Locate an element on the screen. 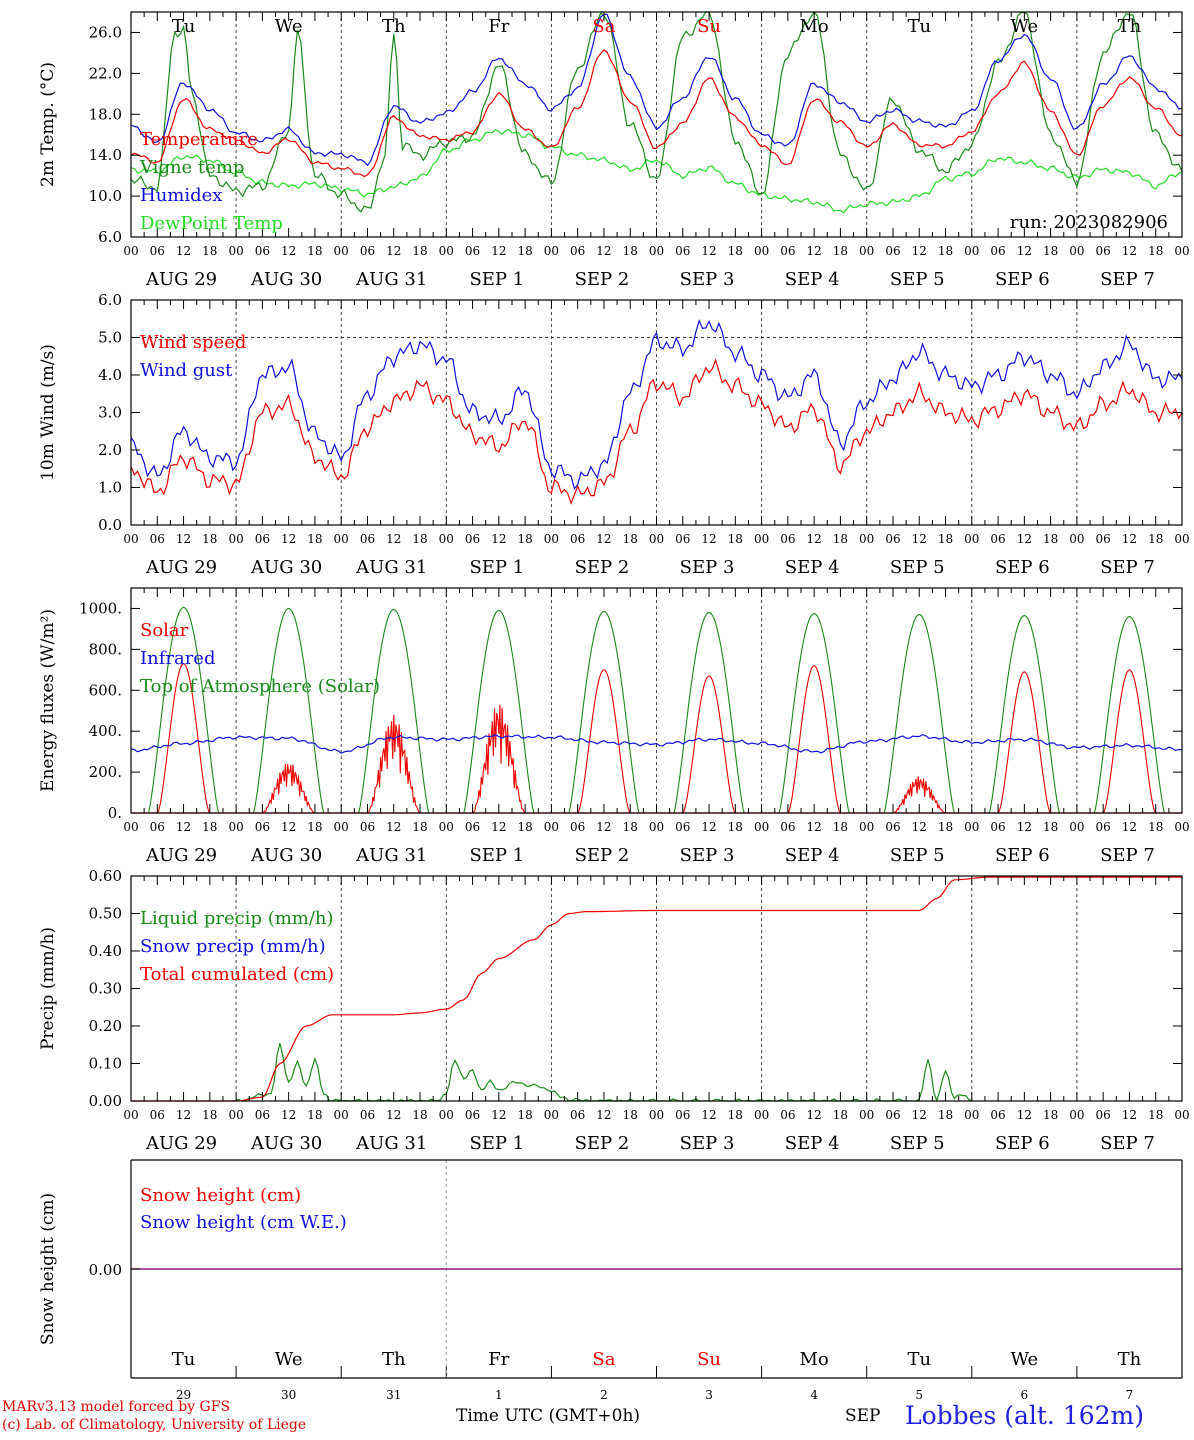 This screenshot has height=1440, width=1194. weekday-label: Tu is located at coordinates (919, 26).